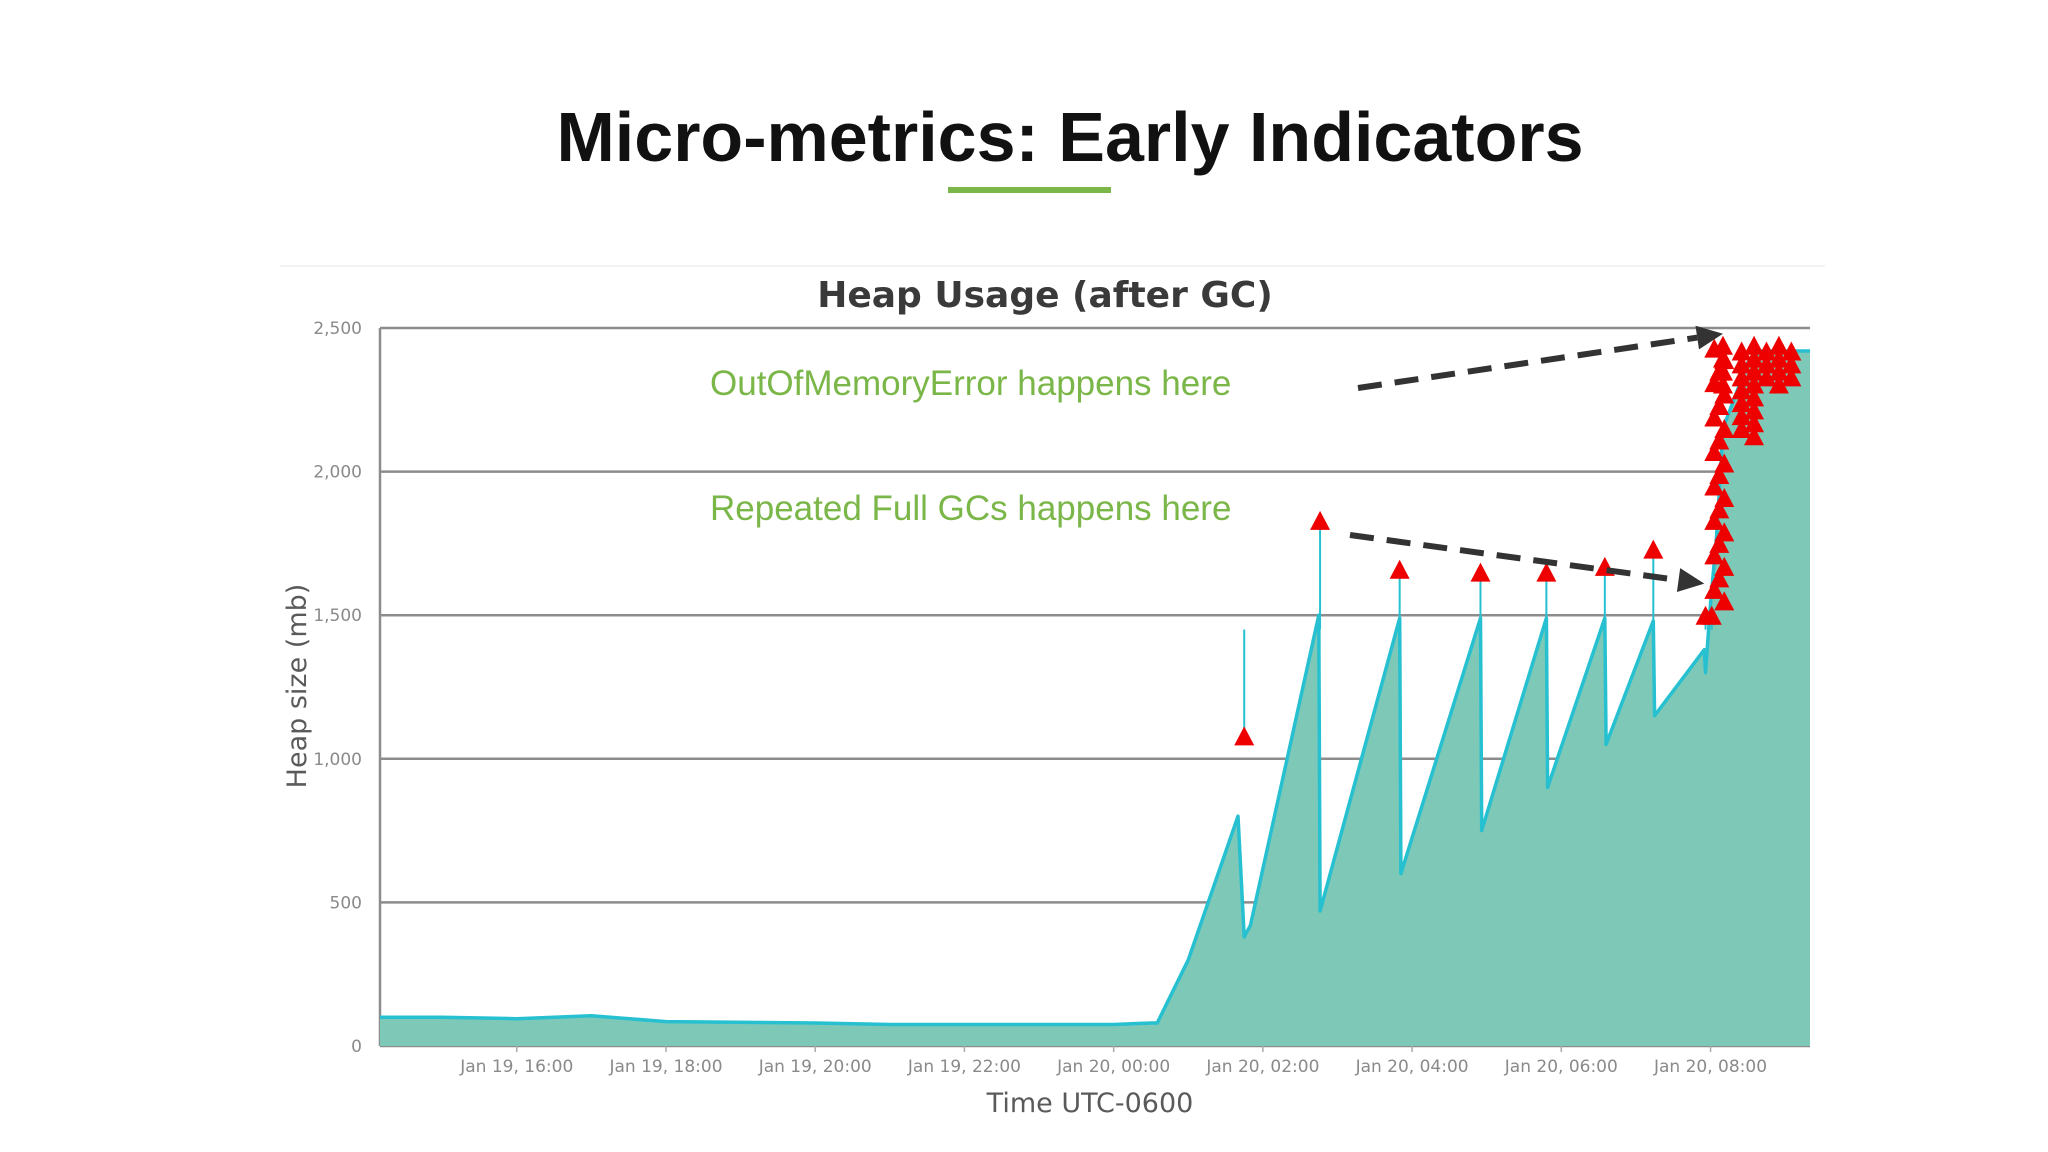 The height and width of the screenshot is (1152, 2048). What do you see at coordinates (1561, 1067) in the screenshot?
I see `x-tick-label: Jan 20, 06:00` at bounding box center [1561, 1067].